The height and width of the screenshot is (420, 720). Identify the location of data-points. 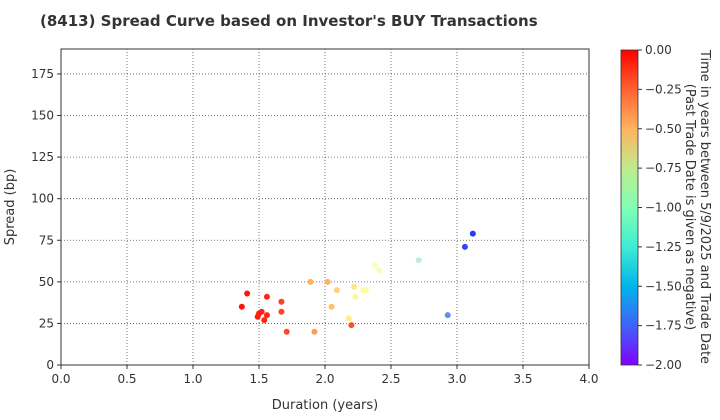
(357, 282).